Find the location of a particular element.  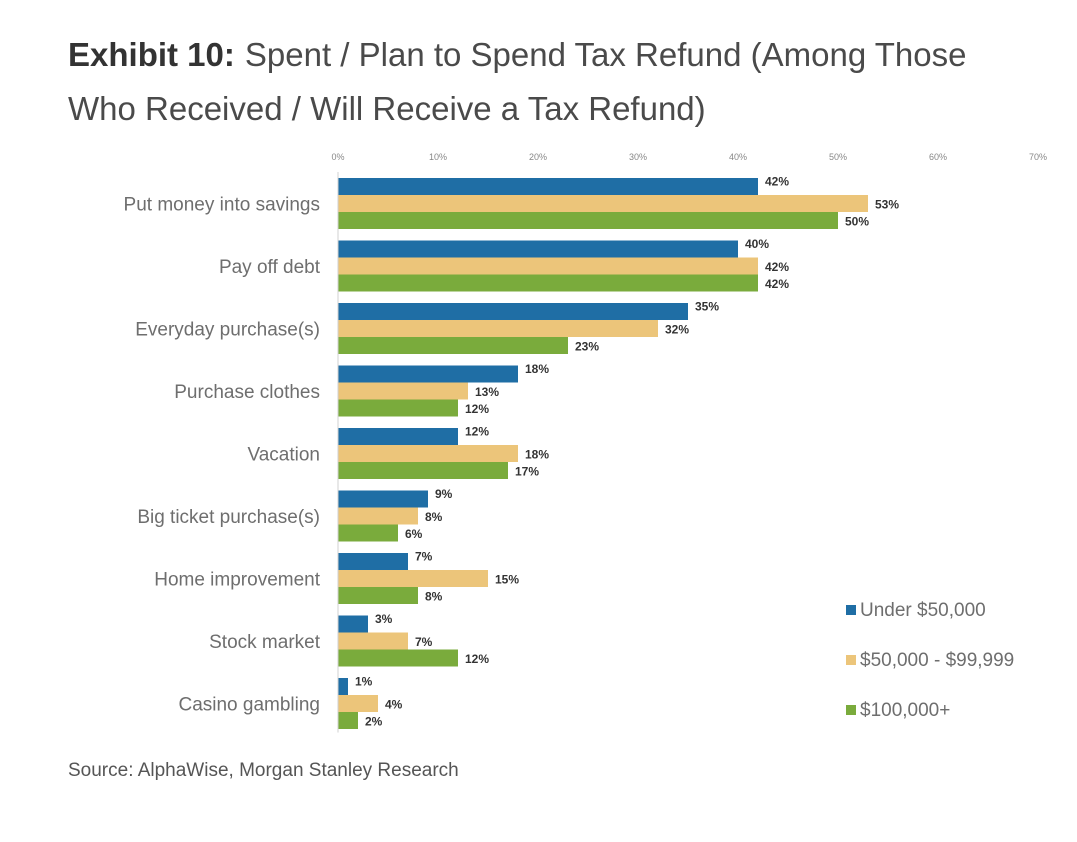

data-label: 17% is located at coordinates (527, 472).